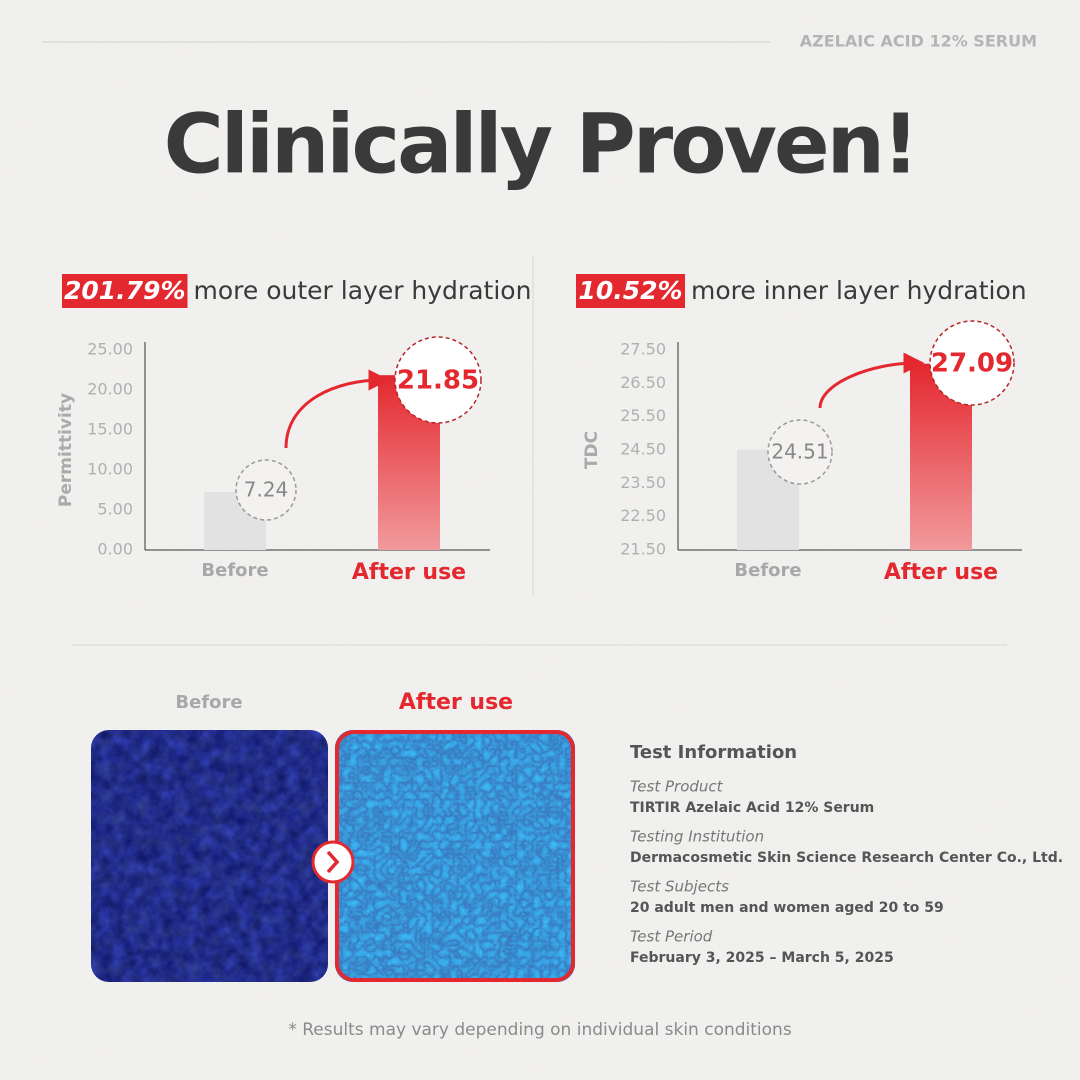 This screenshot has height=1080, width=1080. I want to click on y-tick-label: 21.50, so click(643, 549).